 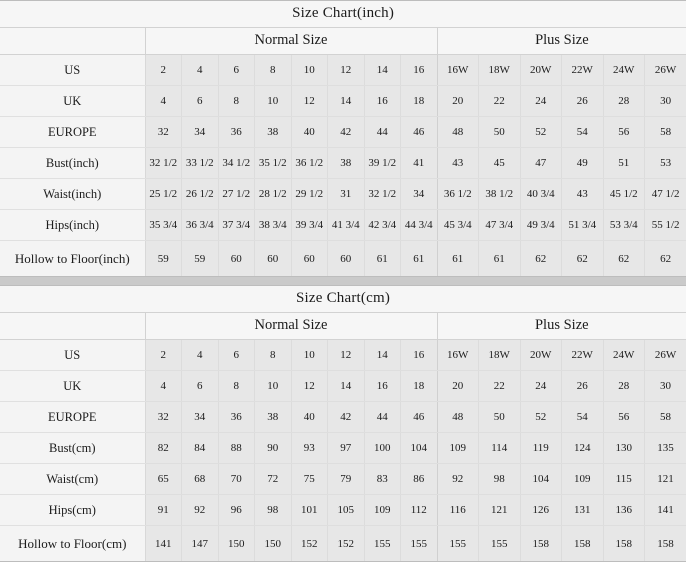 I want to click on data-cell: 35 1/2, so click(x=273, y=163).